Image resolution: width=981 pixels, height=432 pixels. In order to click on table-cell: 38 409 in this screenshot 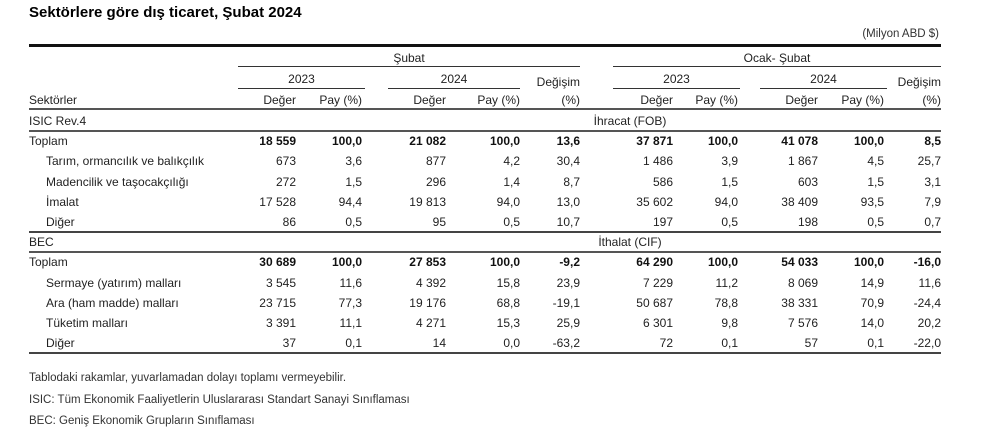, I will do `click(799, 201)`.